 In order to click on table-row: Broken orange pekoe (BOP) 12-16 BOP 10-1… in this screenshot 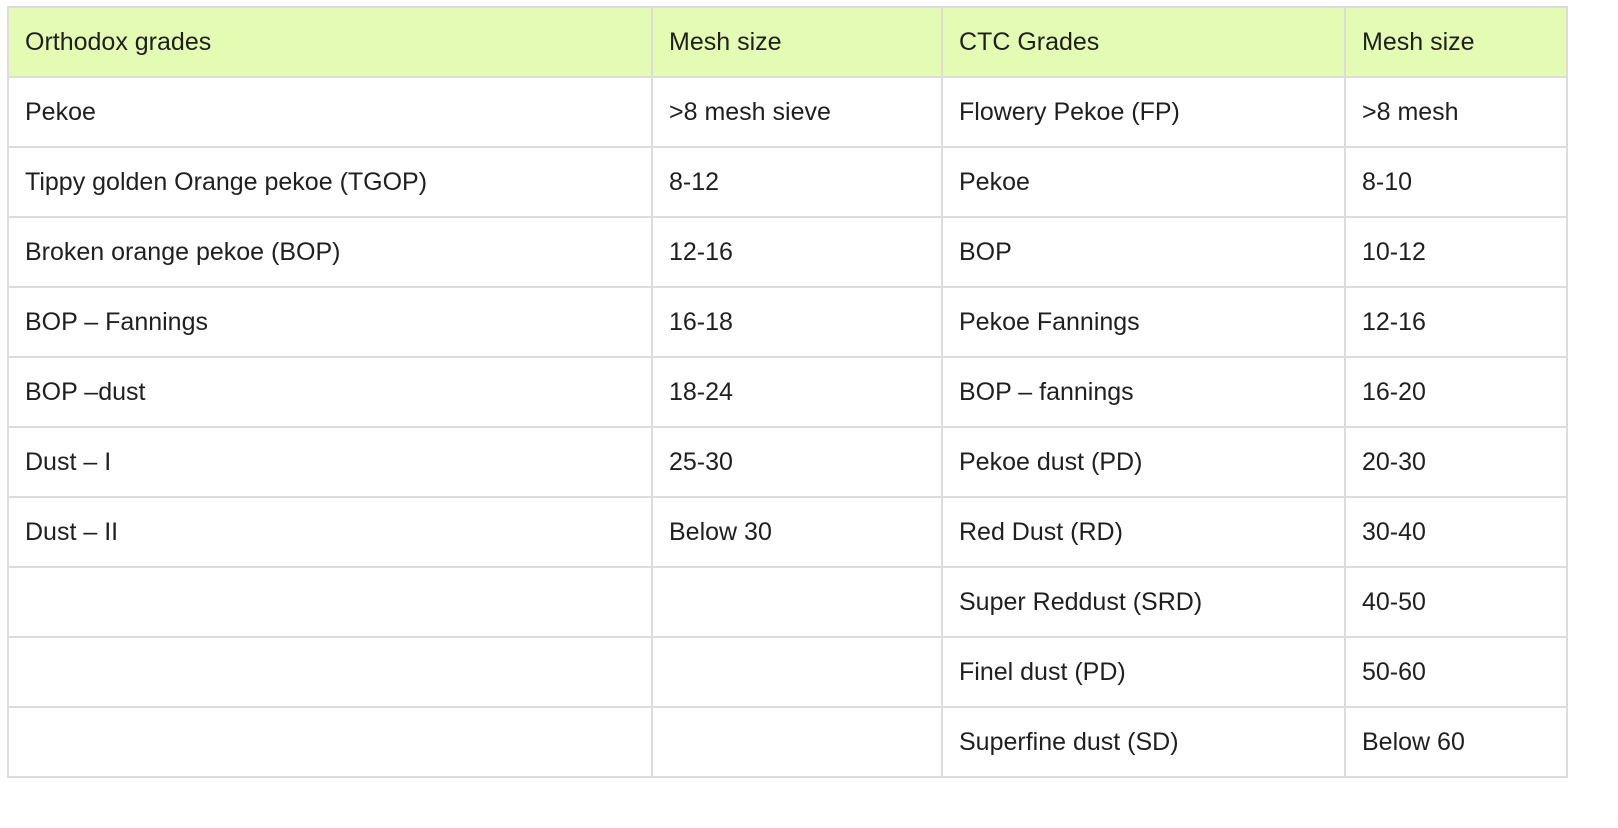, I will do `click(787, 252)`.